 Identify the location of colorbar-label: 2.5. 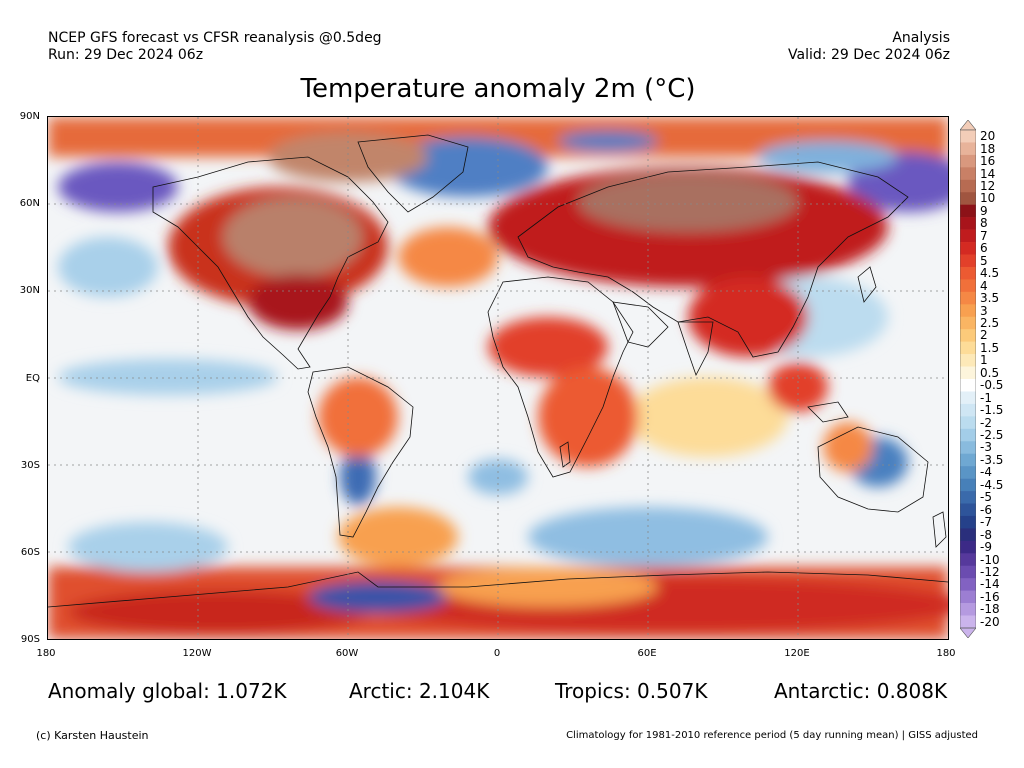
(990, 322).